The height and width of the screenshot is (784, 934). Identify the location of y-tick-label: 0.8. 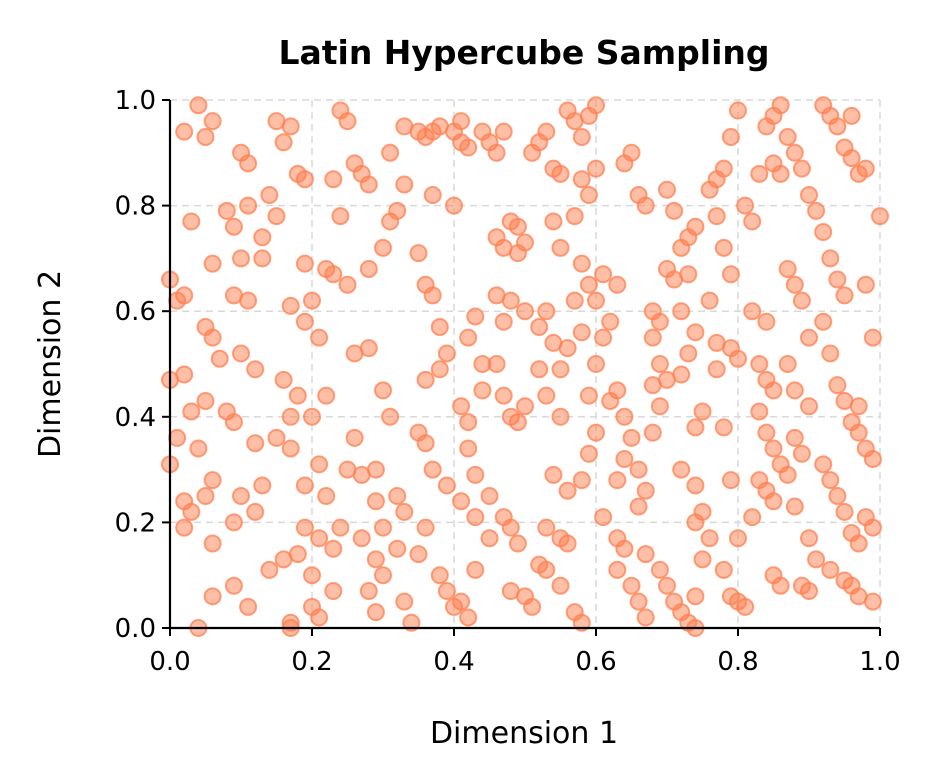
(135, 207).